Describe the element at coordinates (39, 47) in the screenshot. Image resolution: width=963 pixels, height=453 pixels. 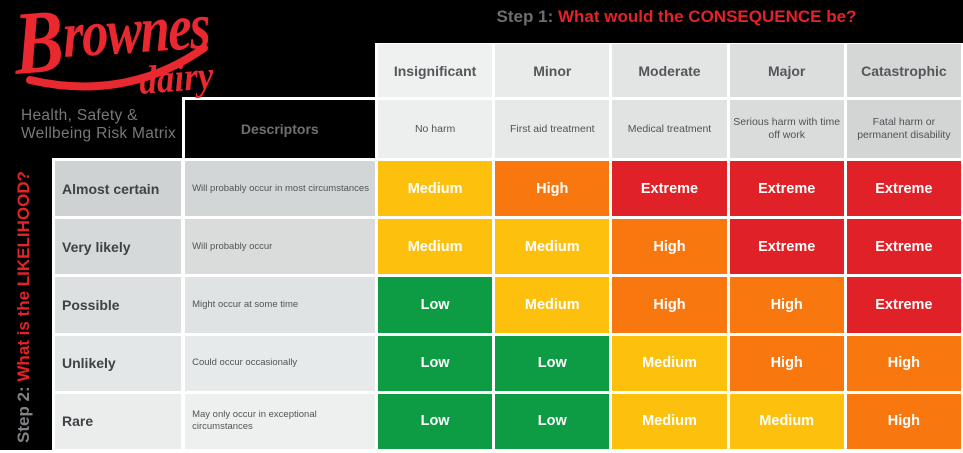
I see `svg-text: B` at that location.